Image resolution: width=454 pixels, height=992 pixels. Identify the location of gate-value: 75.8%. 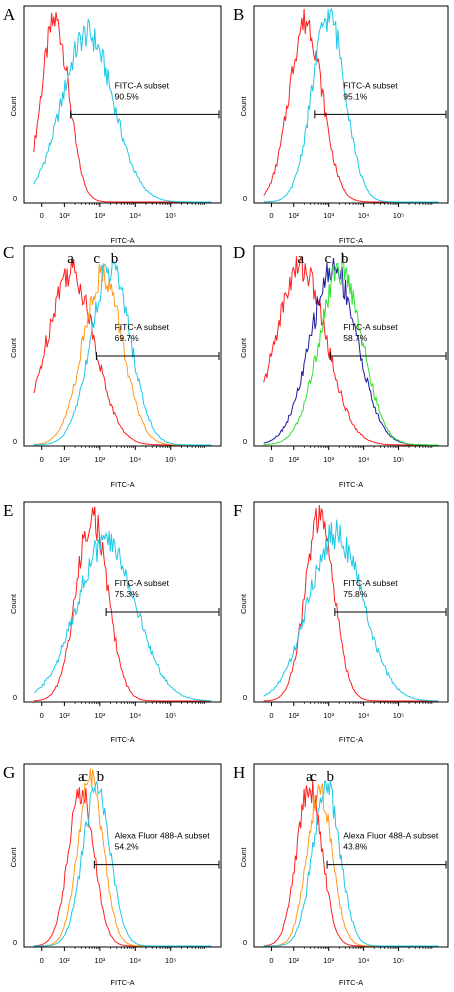
(355, 594).